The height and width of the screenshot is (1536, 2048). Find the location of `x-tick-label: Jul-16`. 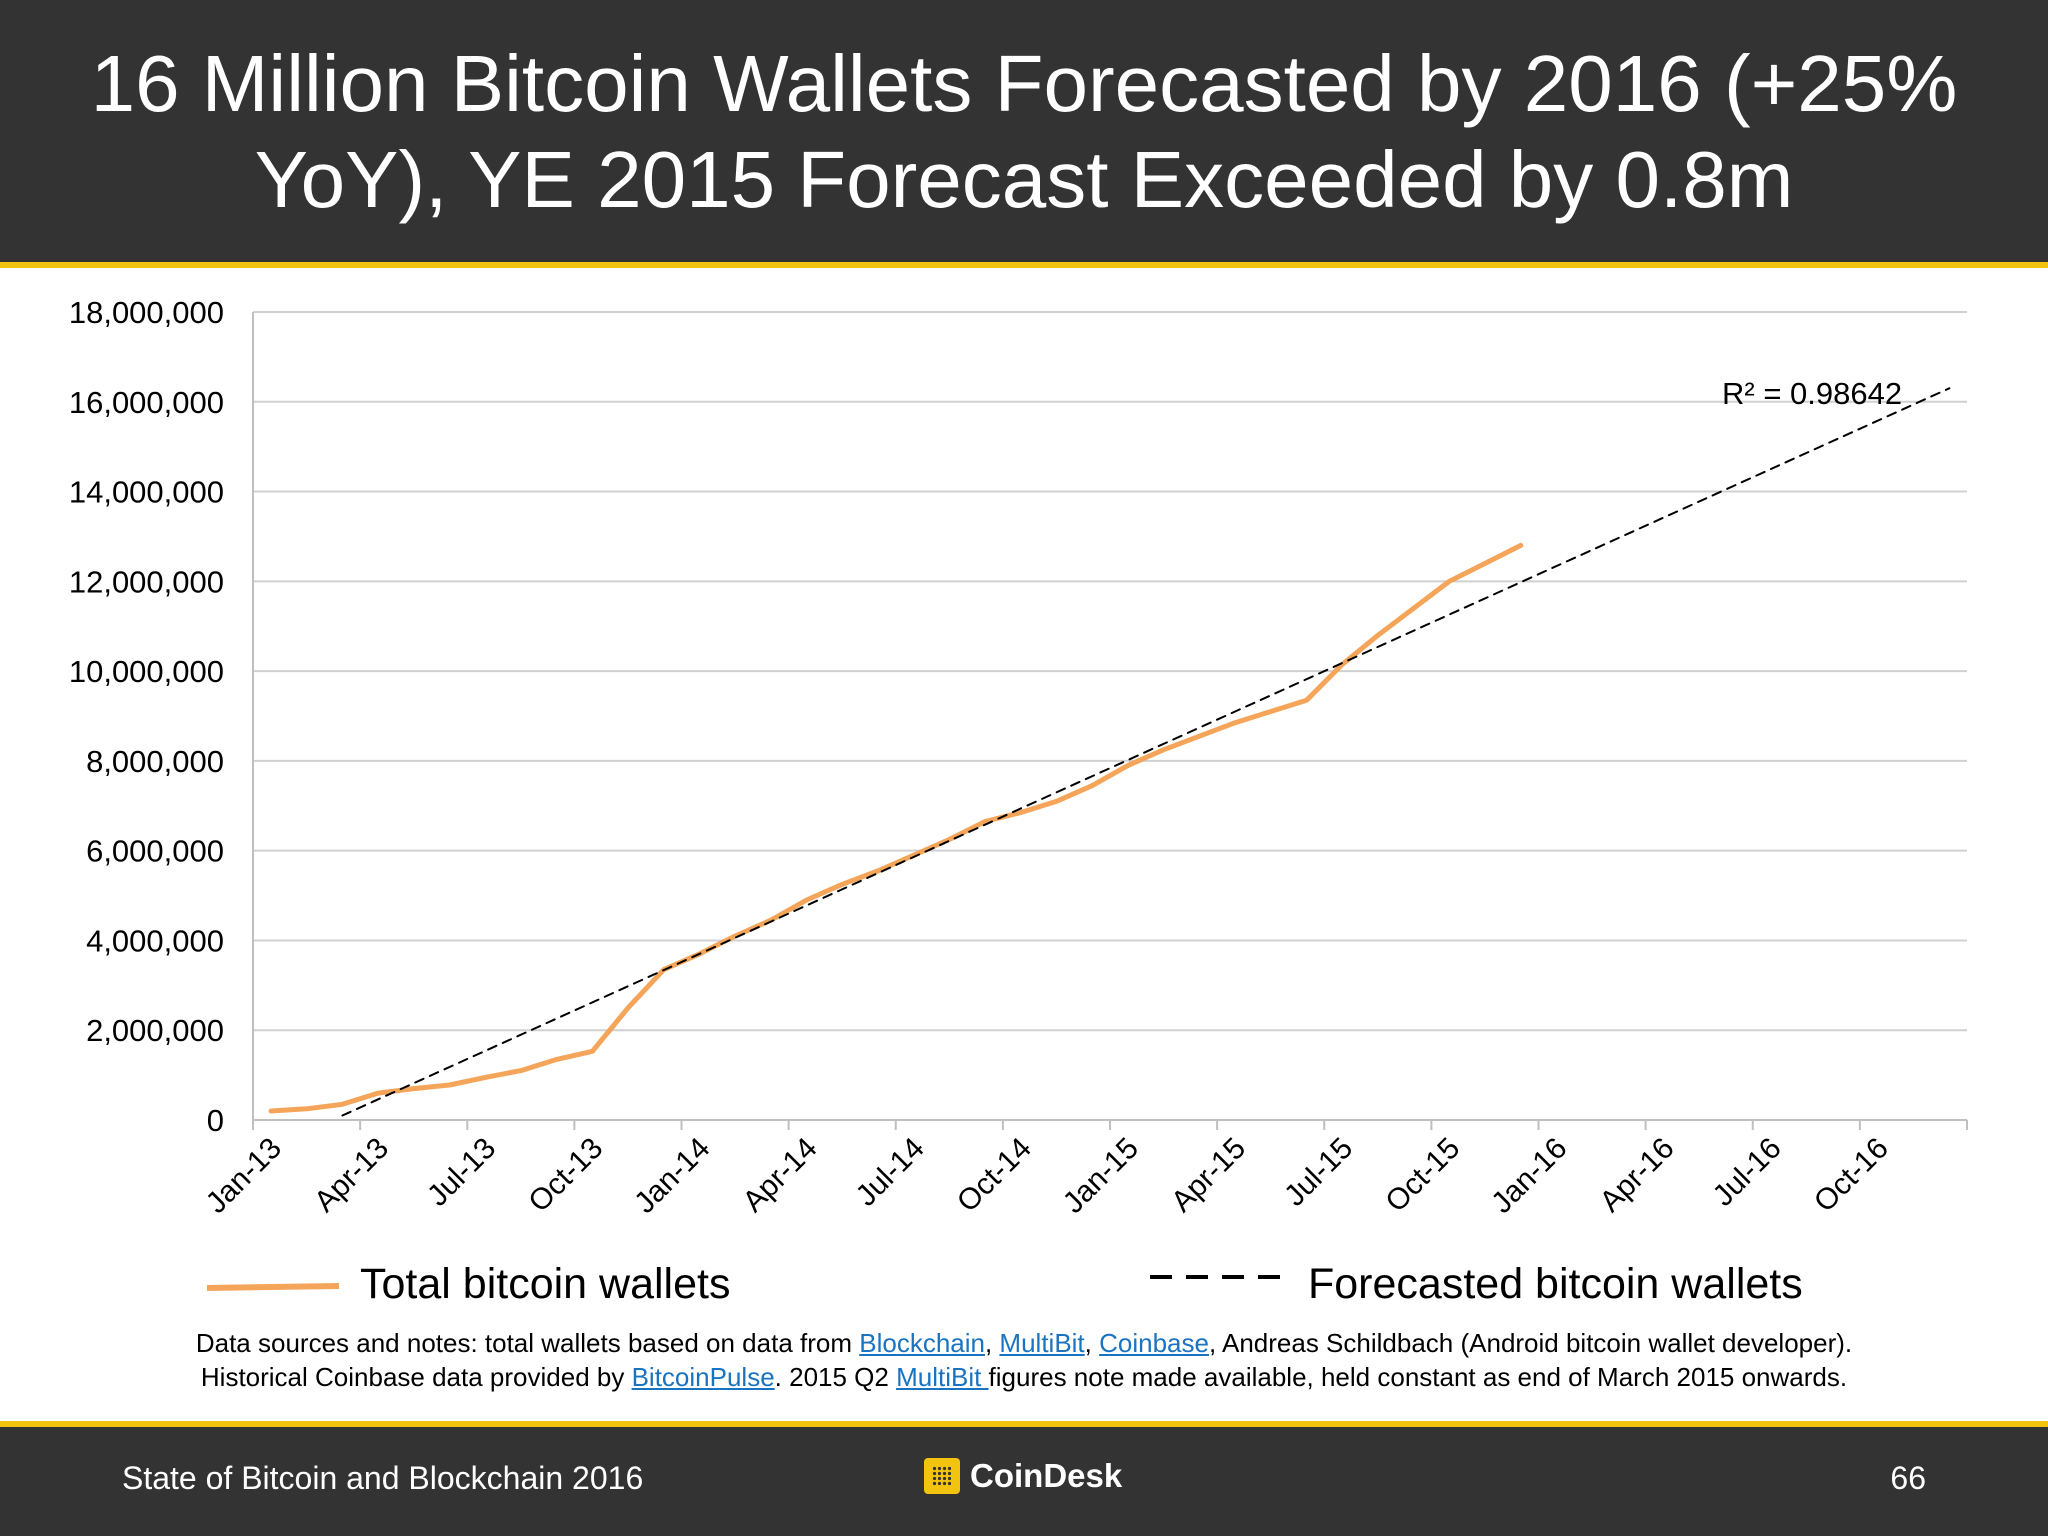

x-tick-label: Jul-16 is located at coordinates (1747, 1172).